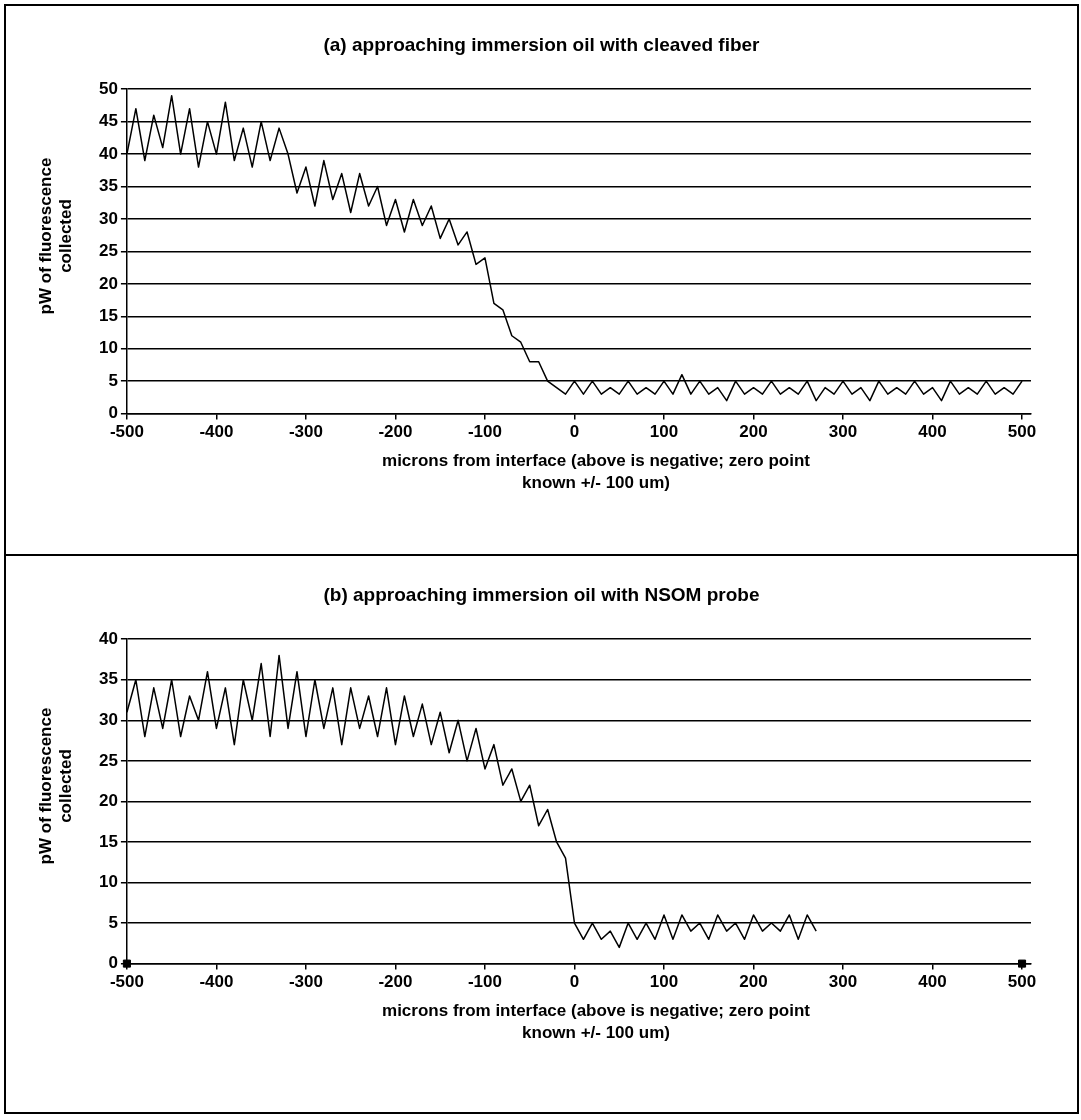  What do you see at coordinates (108, 121) in the screenshot?
I see `y-tick-label: 45` at bounding box center [108, 121].